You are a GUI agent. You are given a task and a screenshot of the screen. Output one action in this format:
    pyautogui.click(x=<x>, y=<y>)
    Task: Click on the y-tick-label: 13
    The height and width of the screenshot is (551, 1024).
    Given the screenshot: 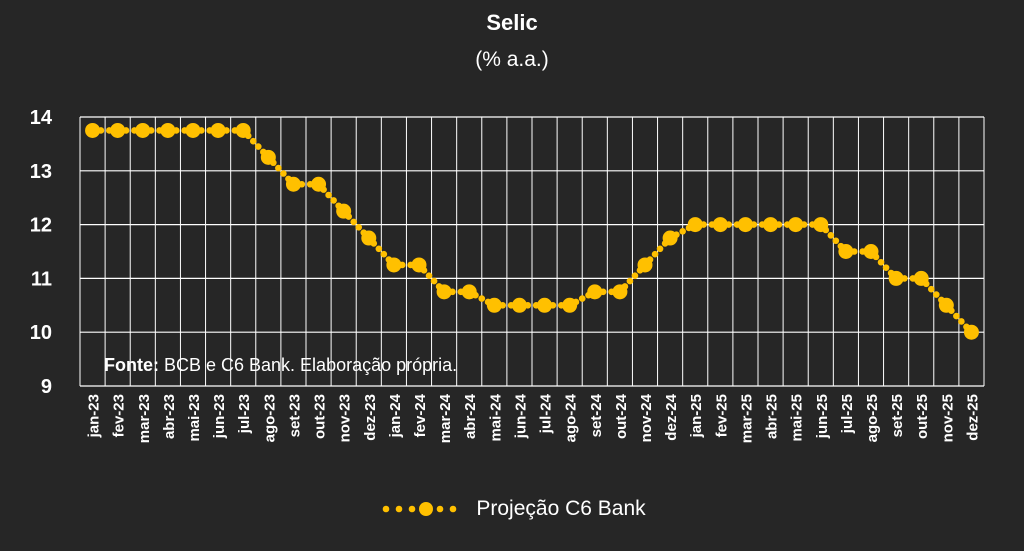 What is the action you would take?
    pyautogui.click(x=41, y=172)
    